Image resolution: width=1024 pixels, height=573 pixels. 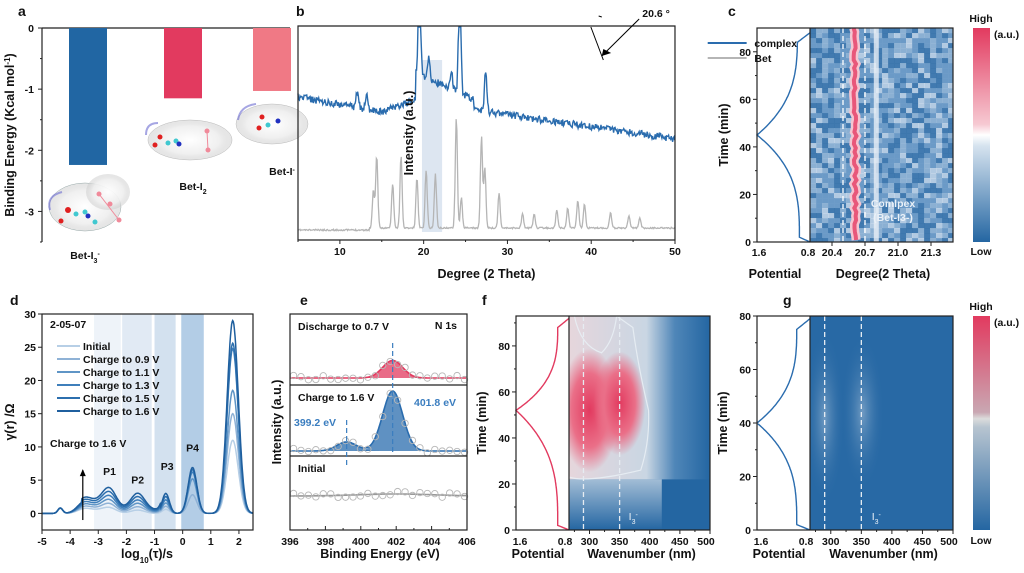 What do you see at coordinates (486, 175) in the screenshot?
I see `series-bet-line` at bounding box center [486, 175].